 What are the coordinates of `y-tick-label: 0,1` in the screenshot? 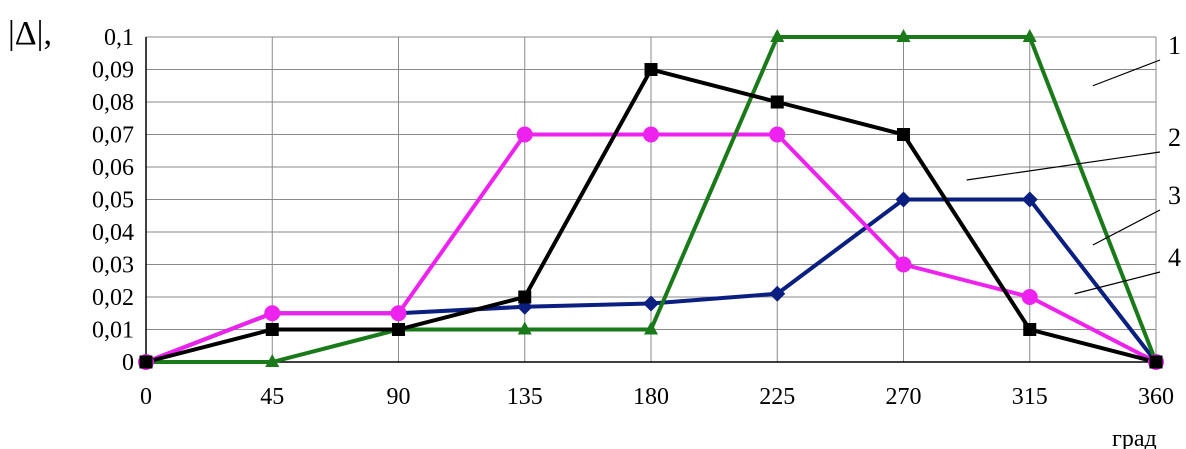 It's located at (119, 38).